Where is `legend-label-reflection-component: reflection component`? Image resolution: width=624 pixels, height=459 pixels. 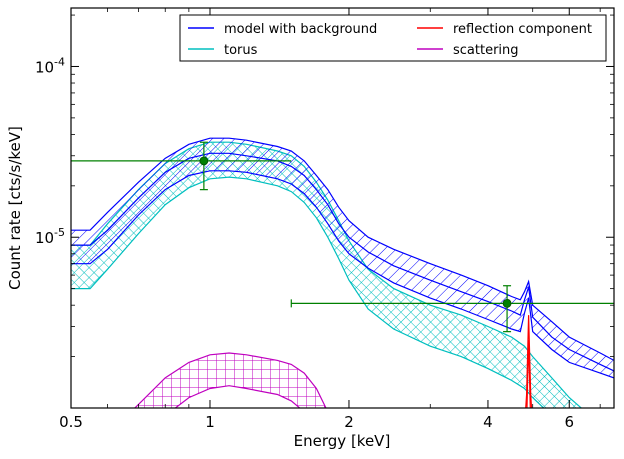
legend-label-reflection-component: reflection component is located at coordinates (522, 29).